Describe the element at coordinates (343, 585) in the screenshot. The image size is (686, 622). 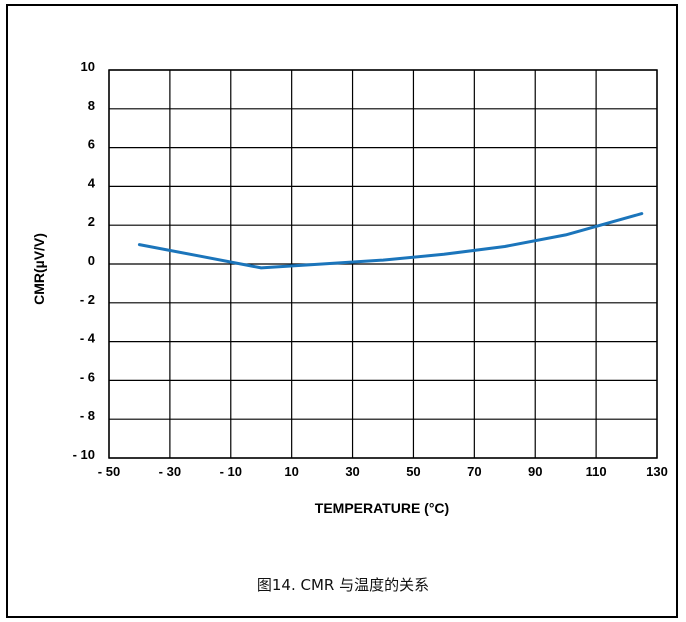
I see `figure-caption: 图14. CMR 与温度的关系` at that location.